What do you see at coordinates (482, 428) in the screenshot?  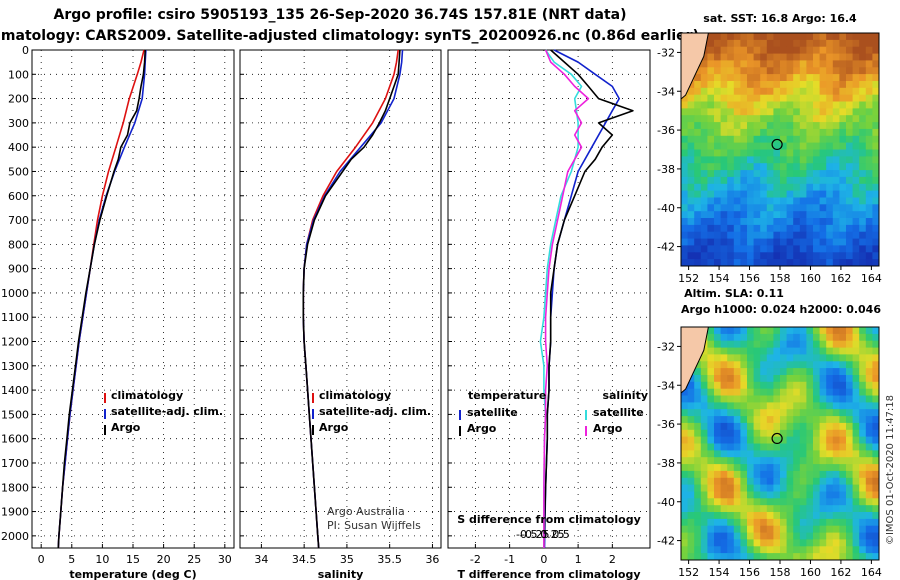 I see `legend-label: Argo` at bounding box center [482, 428].